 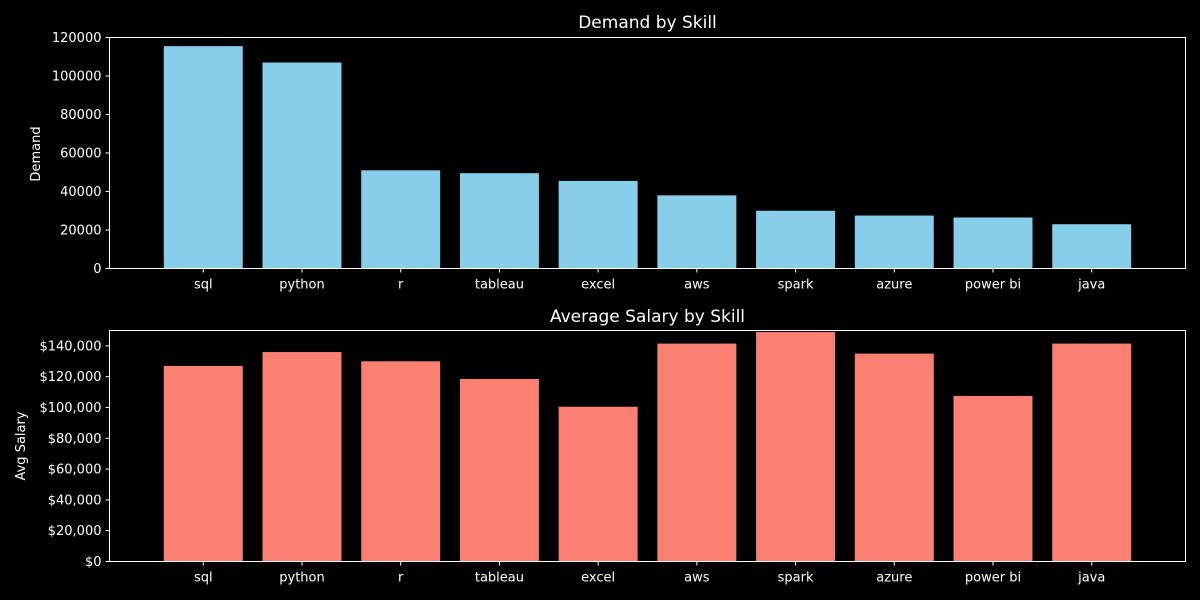 I want to click on demand-bar-tableau, so click(x=499, y=221).